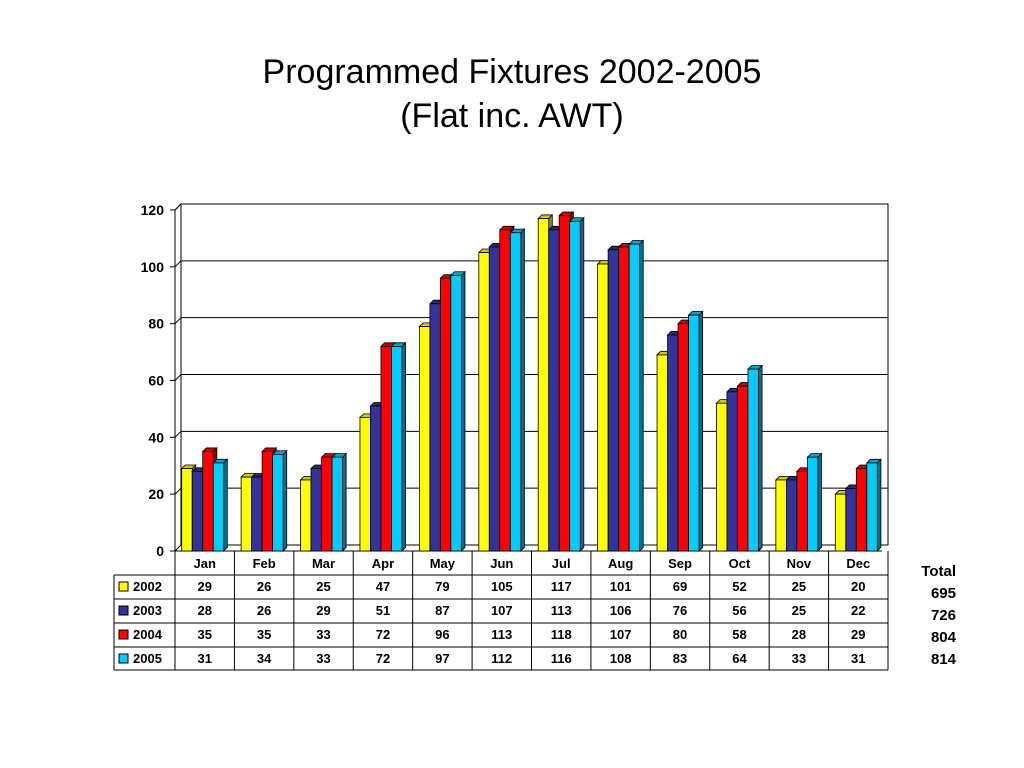 The height and width of the screenshot is (768, 1024). I want to click on floor-edge, so click(531, 548).